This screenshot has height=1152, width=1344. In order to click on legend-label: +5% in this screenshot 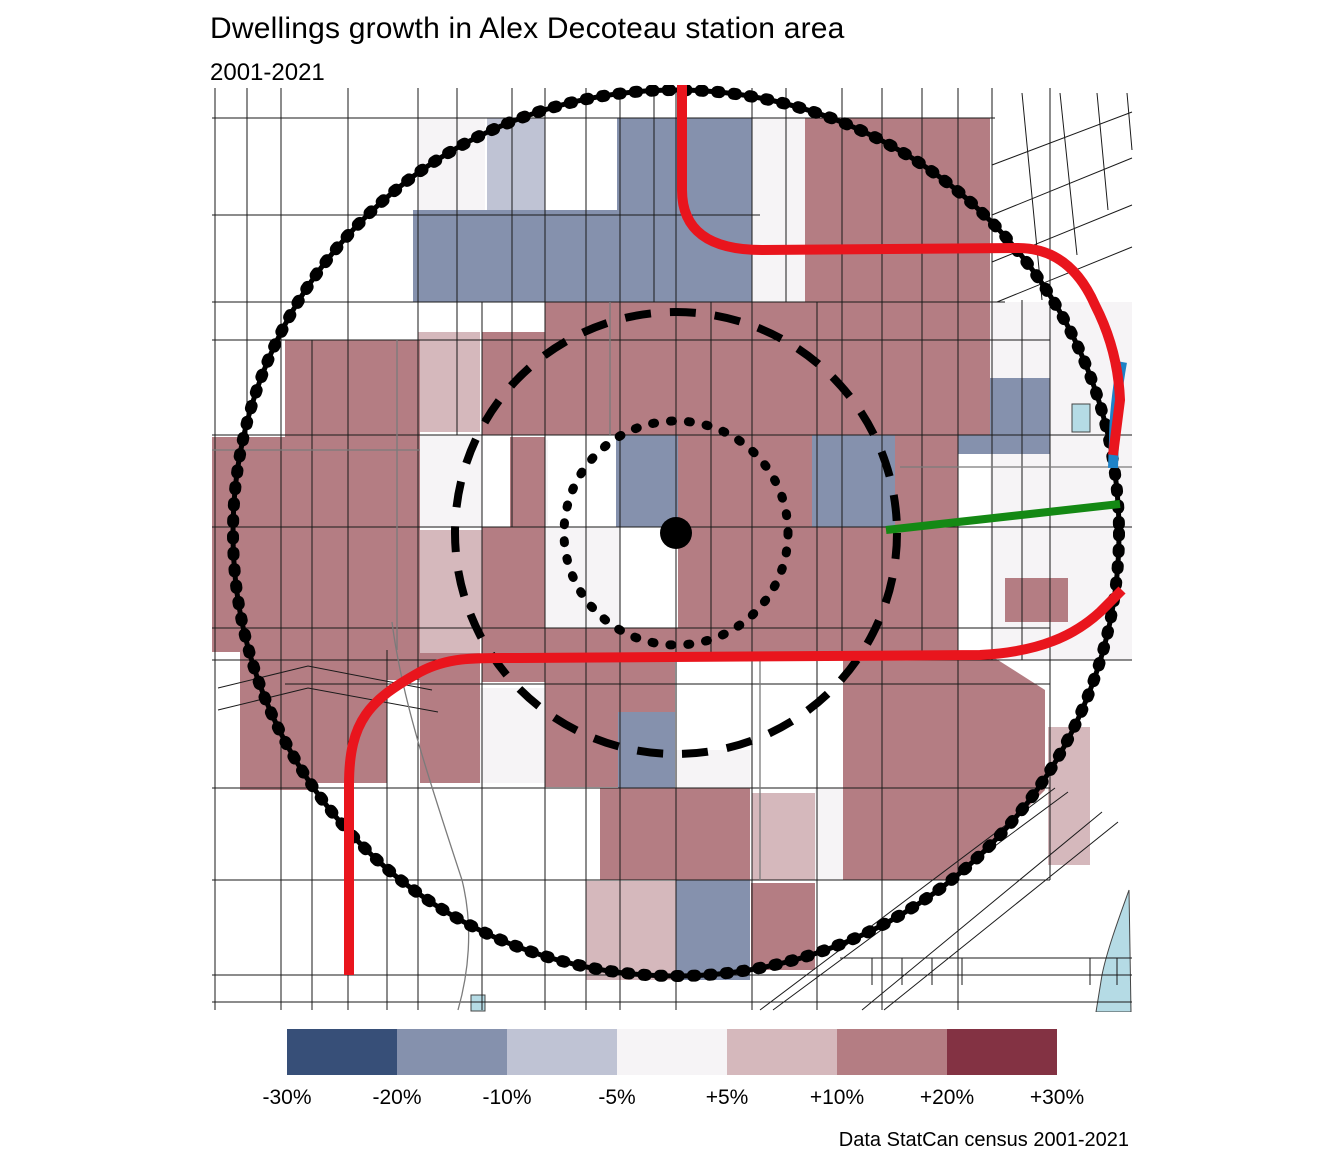, I will do `click(727, 1097)`.